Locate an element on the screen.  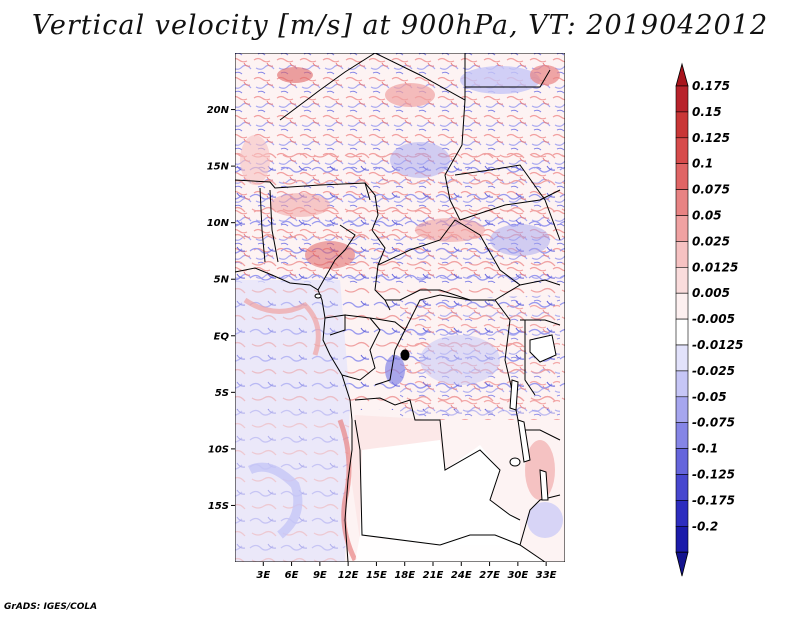
colorbar-label: -0.125 is located at coordinates (713, 475).